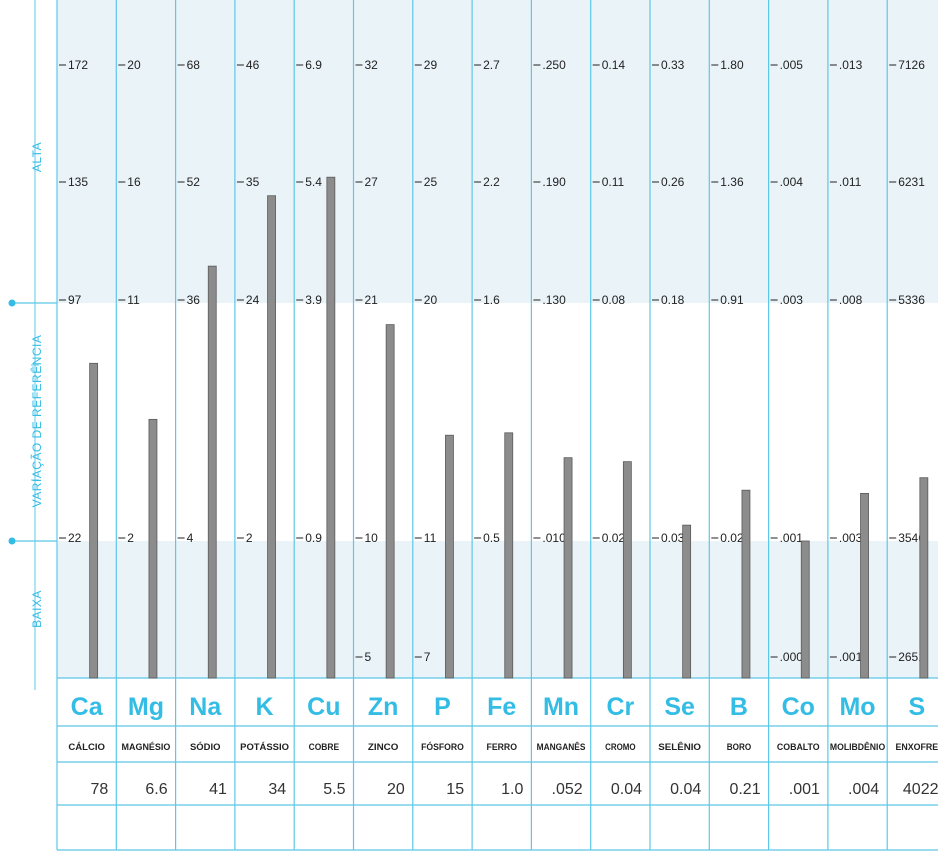 This screenshot has width=938, height=854. I want to click on tick-label: .013, so click(851, 65).